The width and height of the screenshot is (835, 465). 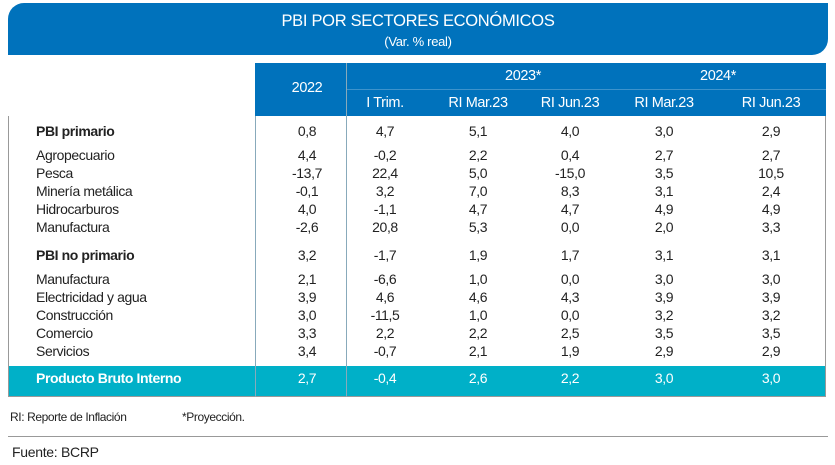 What do you see at coordinates (385, 279) in the screenshot?
I see `table-cell: -6,6` at bounding box center [385, 279].